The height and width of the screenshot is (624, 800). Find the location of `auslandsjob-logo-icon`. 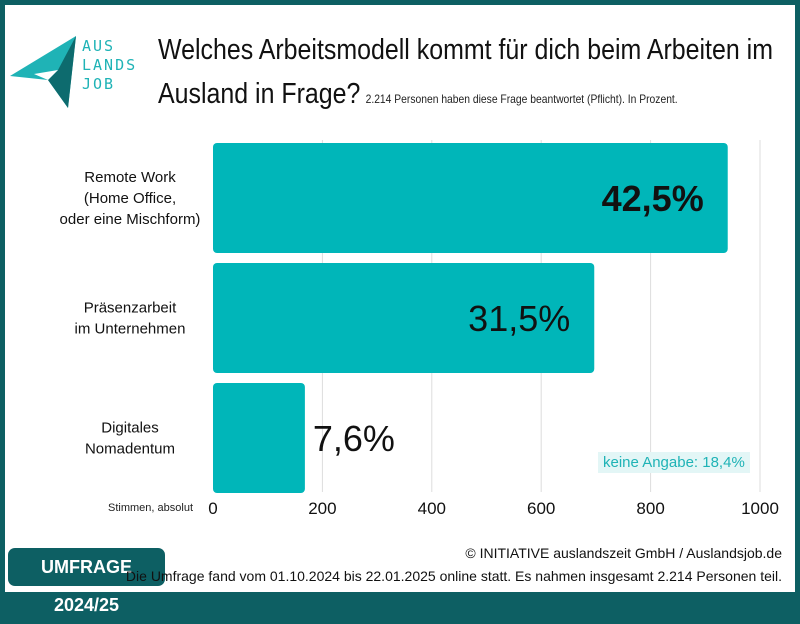

auslandsjob-logo-icon is located at coordinates (43, 72).